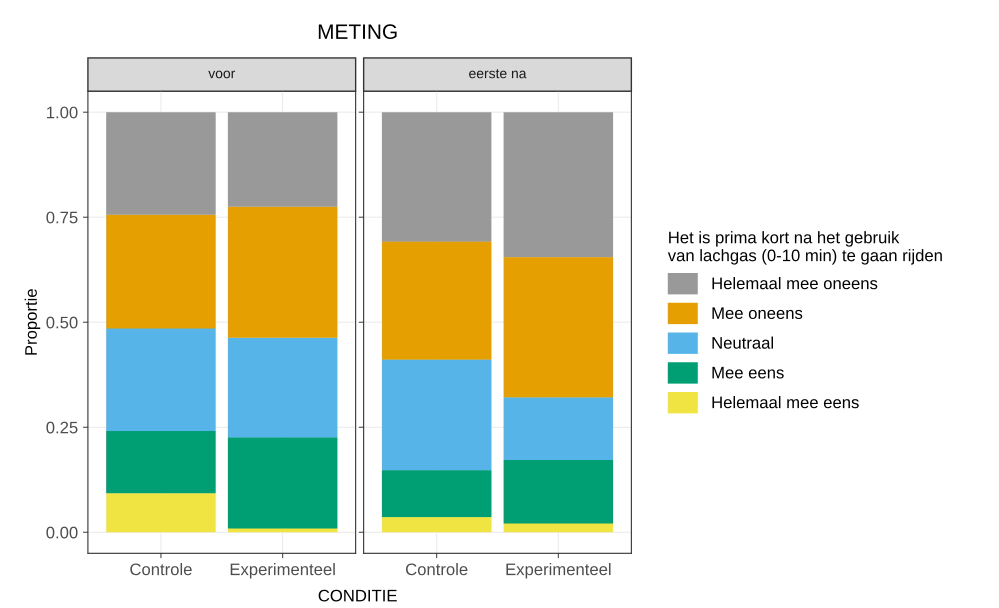 This screenshot has height=608, width=999. What do you see at coordinates (222, 74) in the screenshot?
I see `chart-title: voor` at bounding box center [222, 74].